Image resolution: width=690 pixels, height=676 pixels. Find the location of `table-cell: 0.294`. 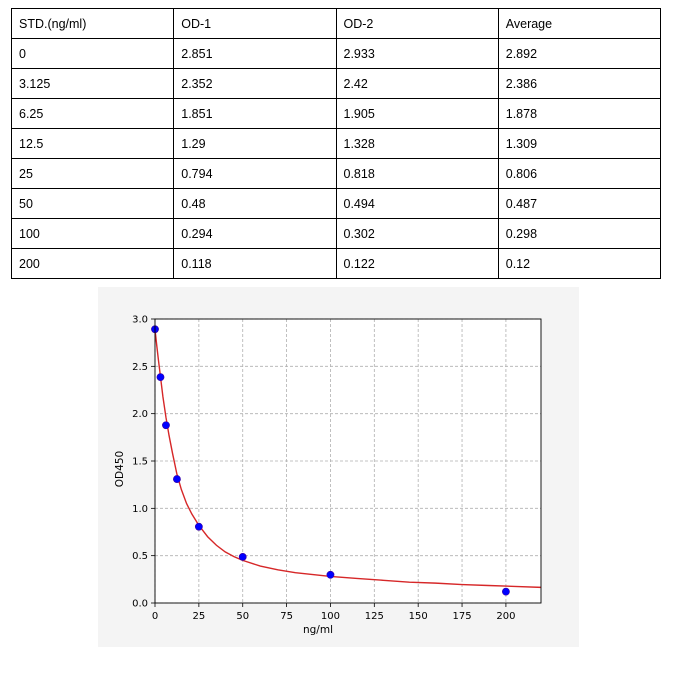

table-cell: 0.294 is located at coordinates (255, 233).